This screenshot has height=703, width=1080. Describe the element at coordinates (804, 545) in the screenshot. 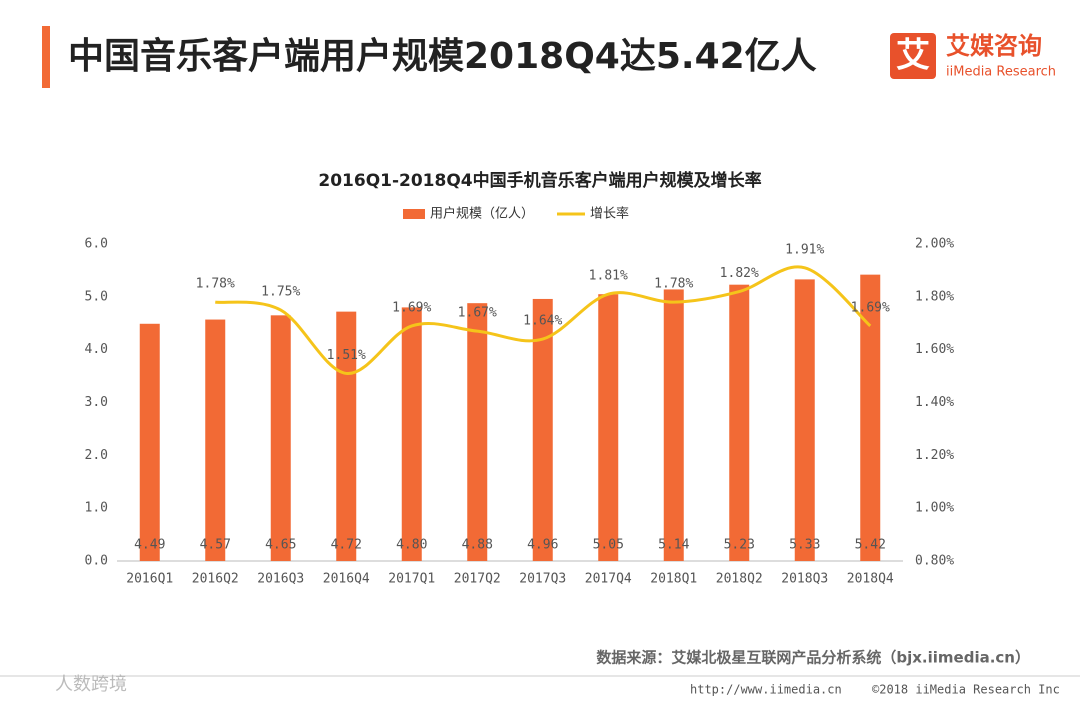

I see `bar-label: 5.33` at that location.